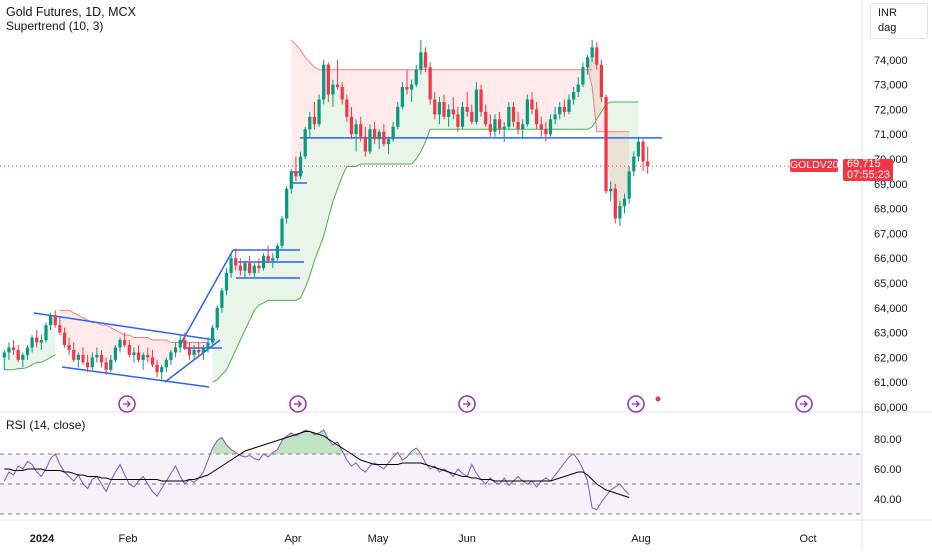  I want to click on supertrend-down-fill, so click(608, 132).